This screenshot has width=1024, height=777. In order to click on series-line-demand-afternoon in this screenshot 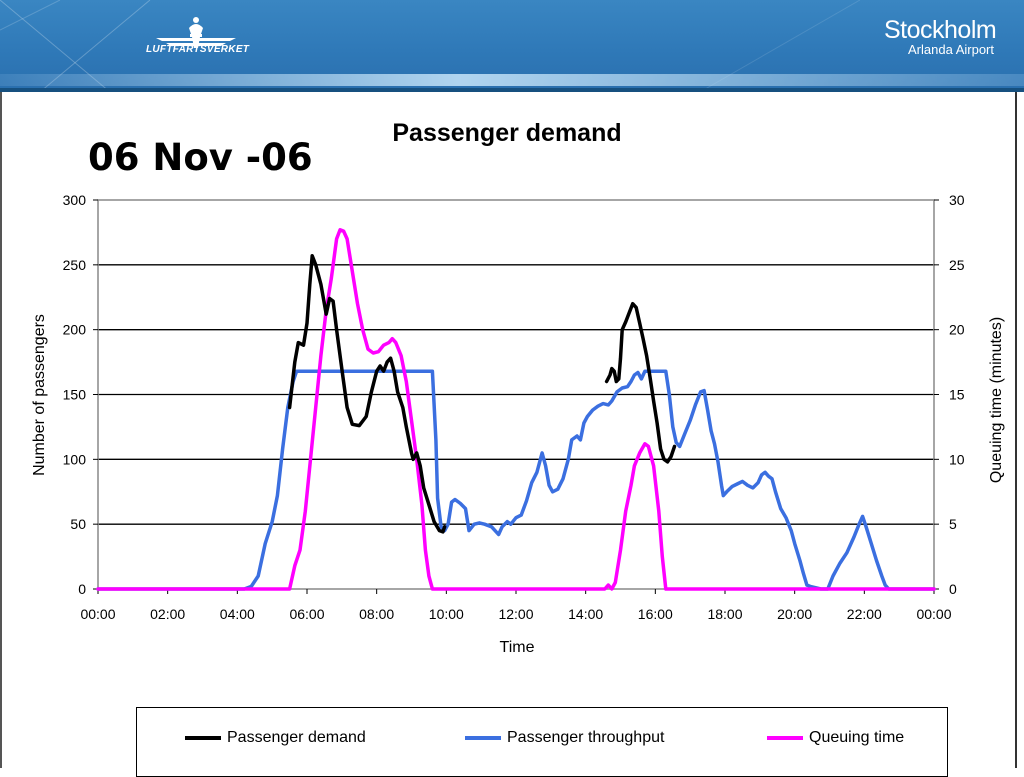, I will do `click(640, 382)`.